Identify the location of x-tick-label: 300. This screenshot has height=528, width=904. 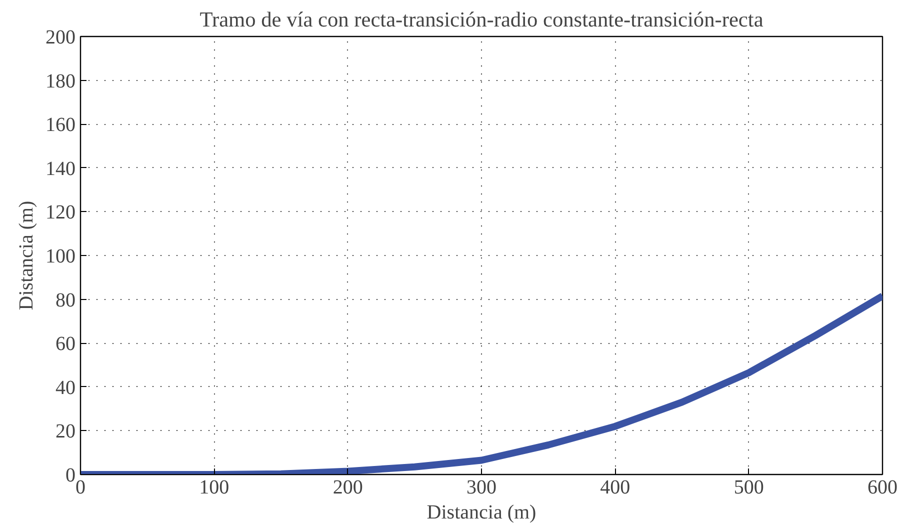
(481, 487).